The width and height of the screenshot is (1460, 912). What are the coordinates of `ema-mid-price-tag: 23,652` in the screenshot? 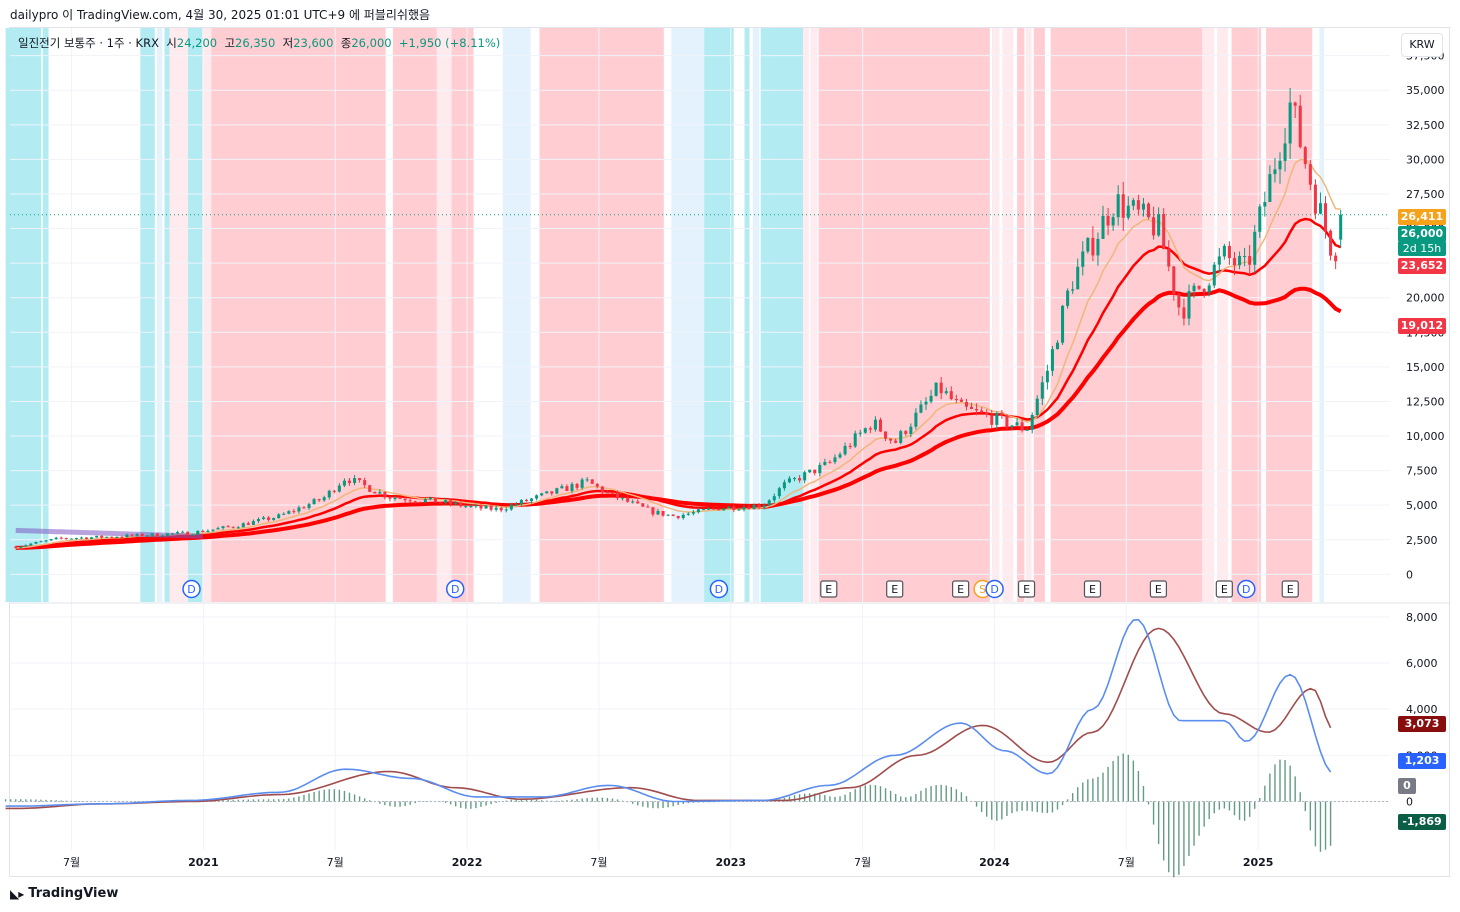 It's located at (1422, 266).